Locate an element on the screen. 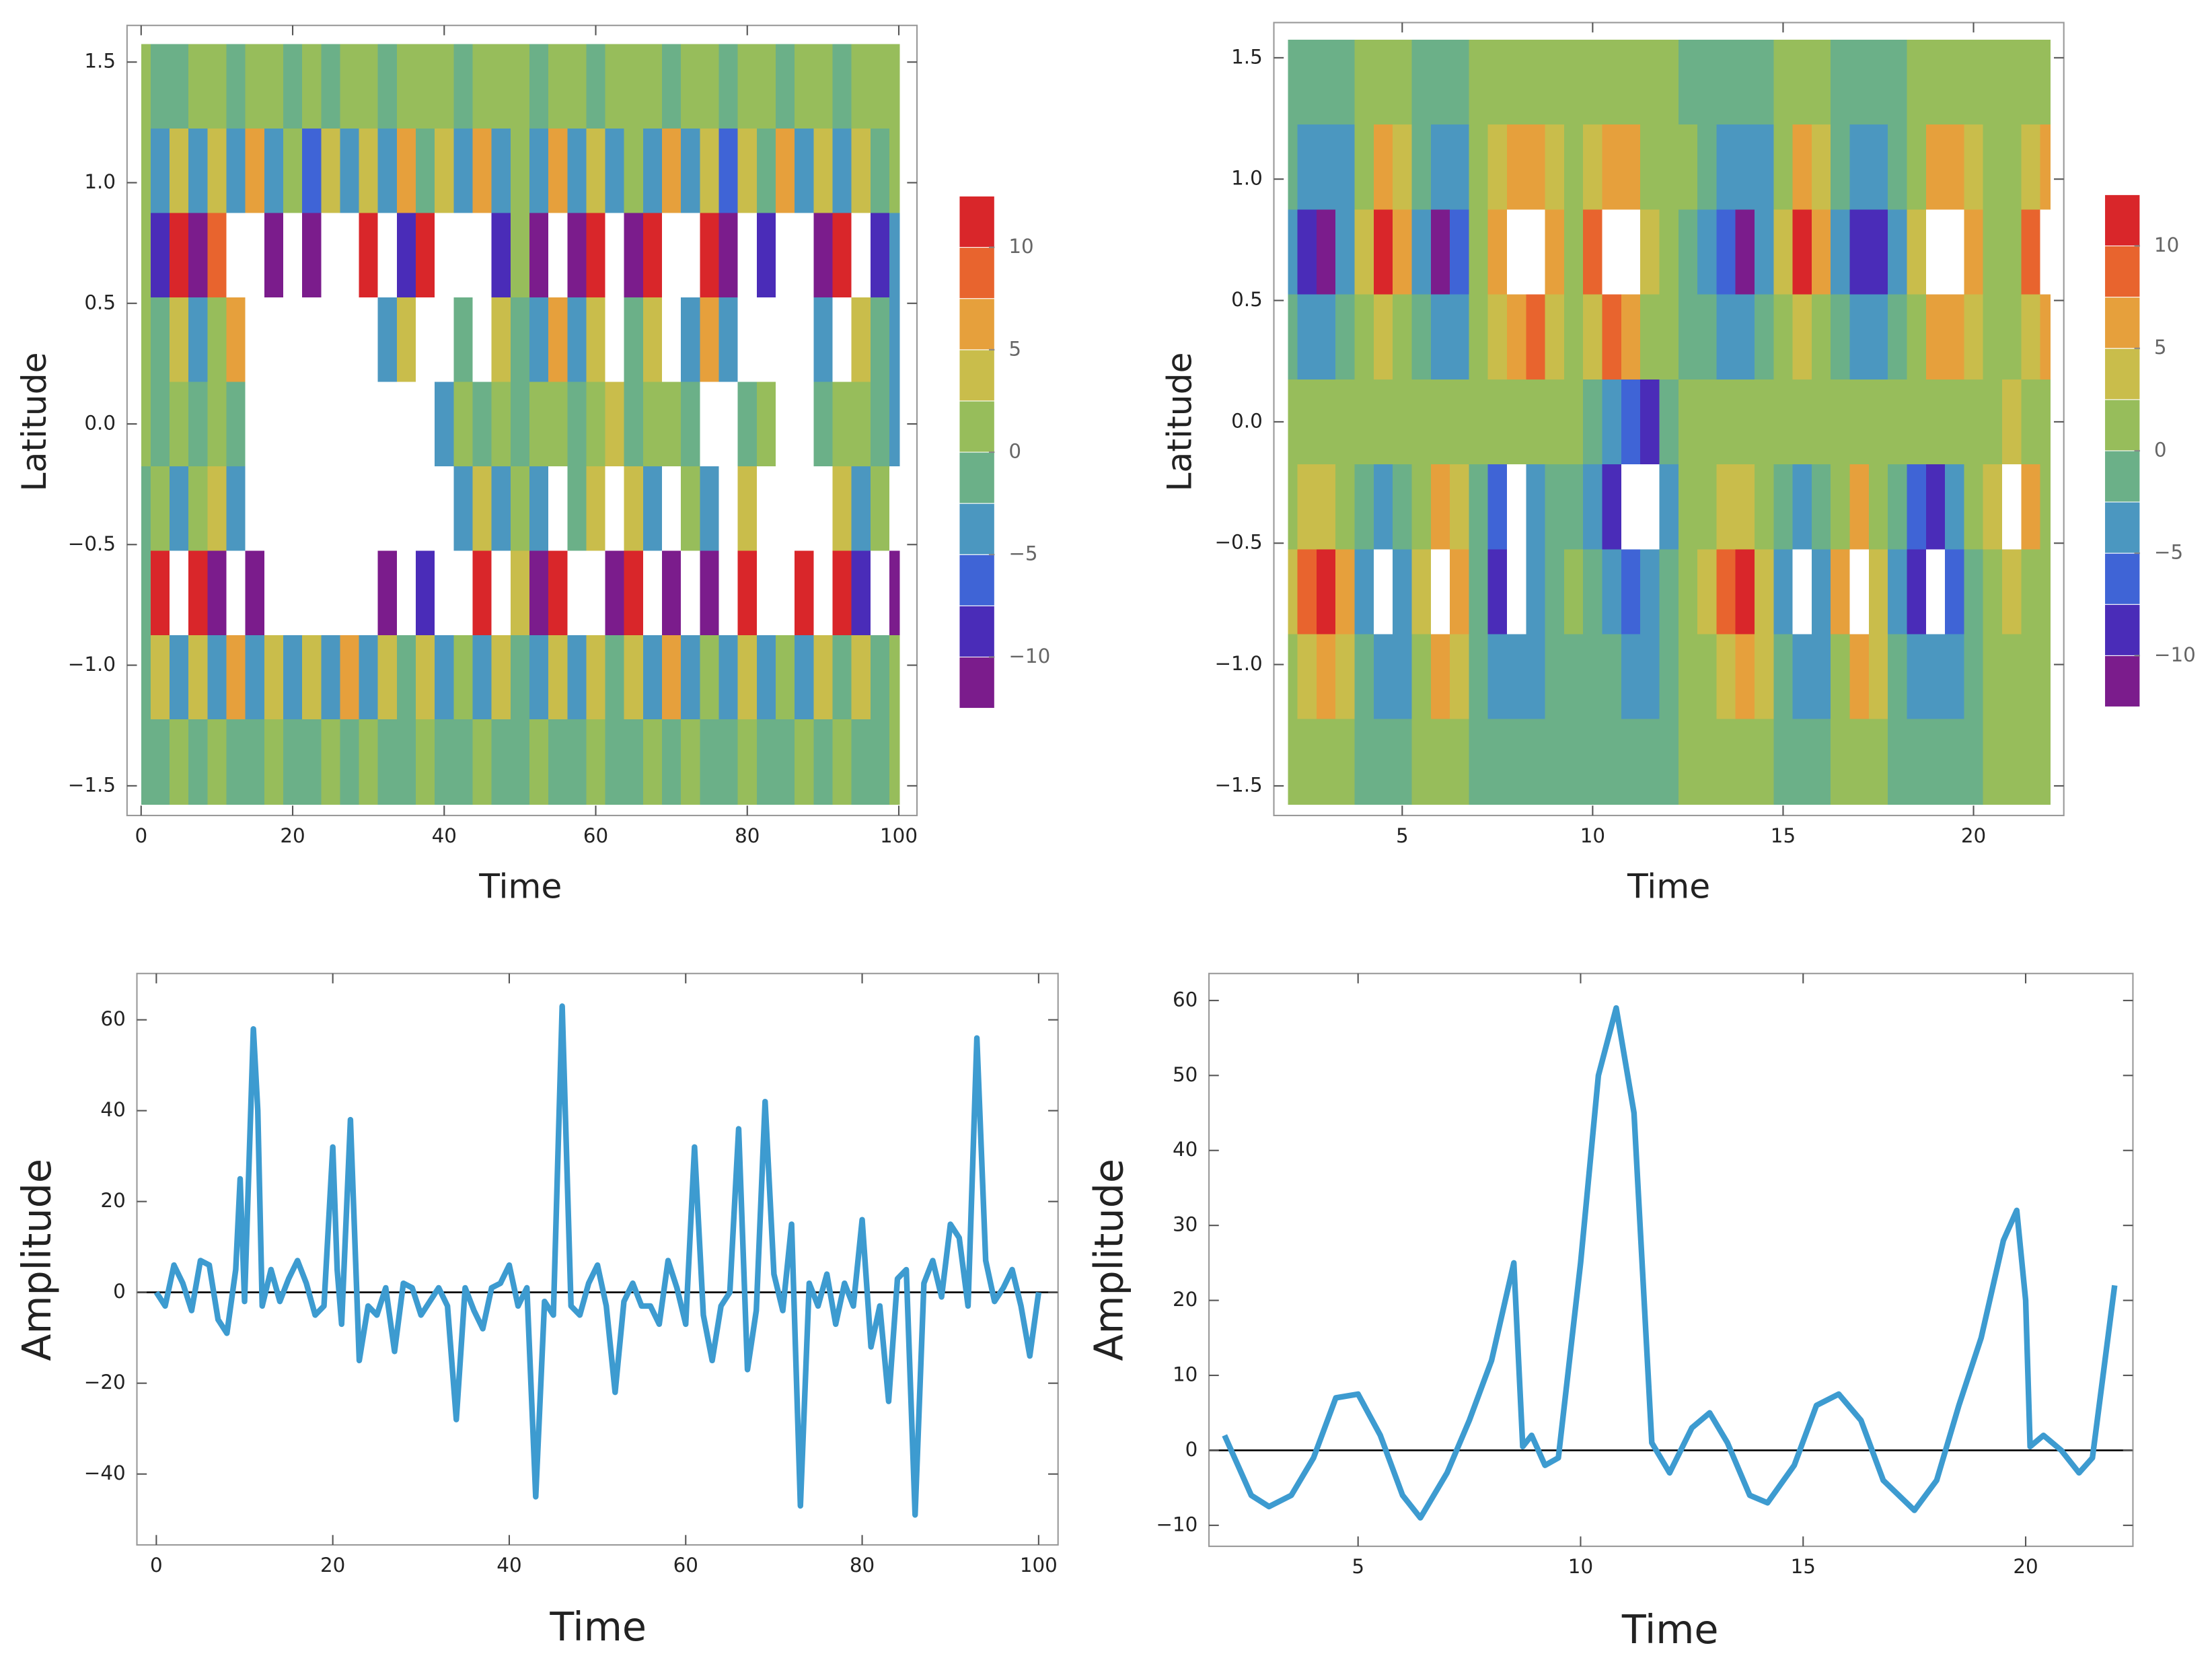 The width and height of the screenshot is (2212, 1662). x-tick-label: 10 is located at coordinates (1593, 835).